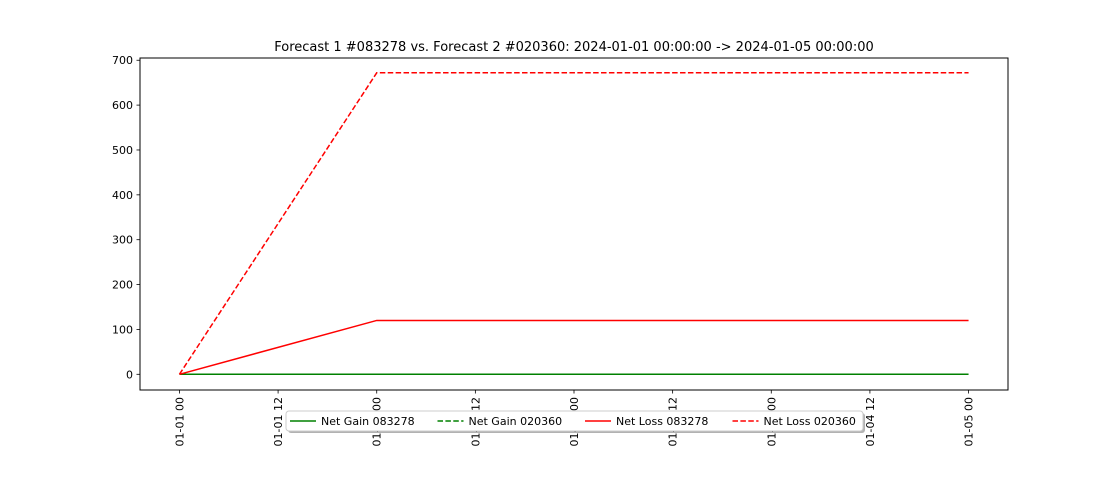 This screenshot has width=1120, height=480. What do you see at coordinates (122, 329) in the screenshot?
I see `y-tick-label: 100` at bounding box center [122, 329].